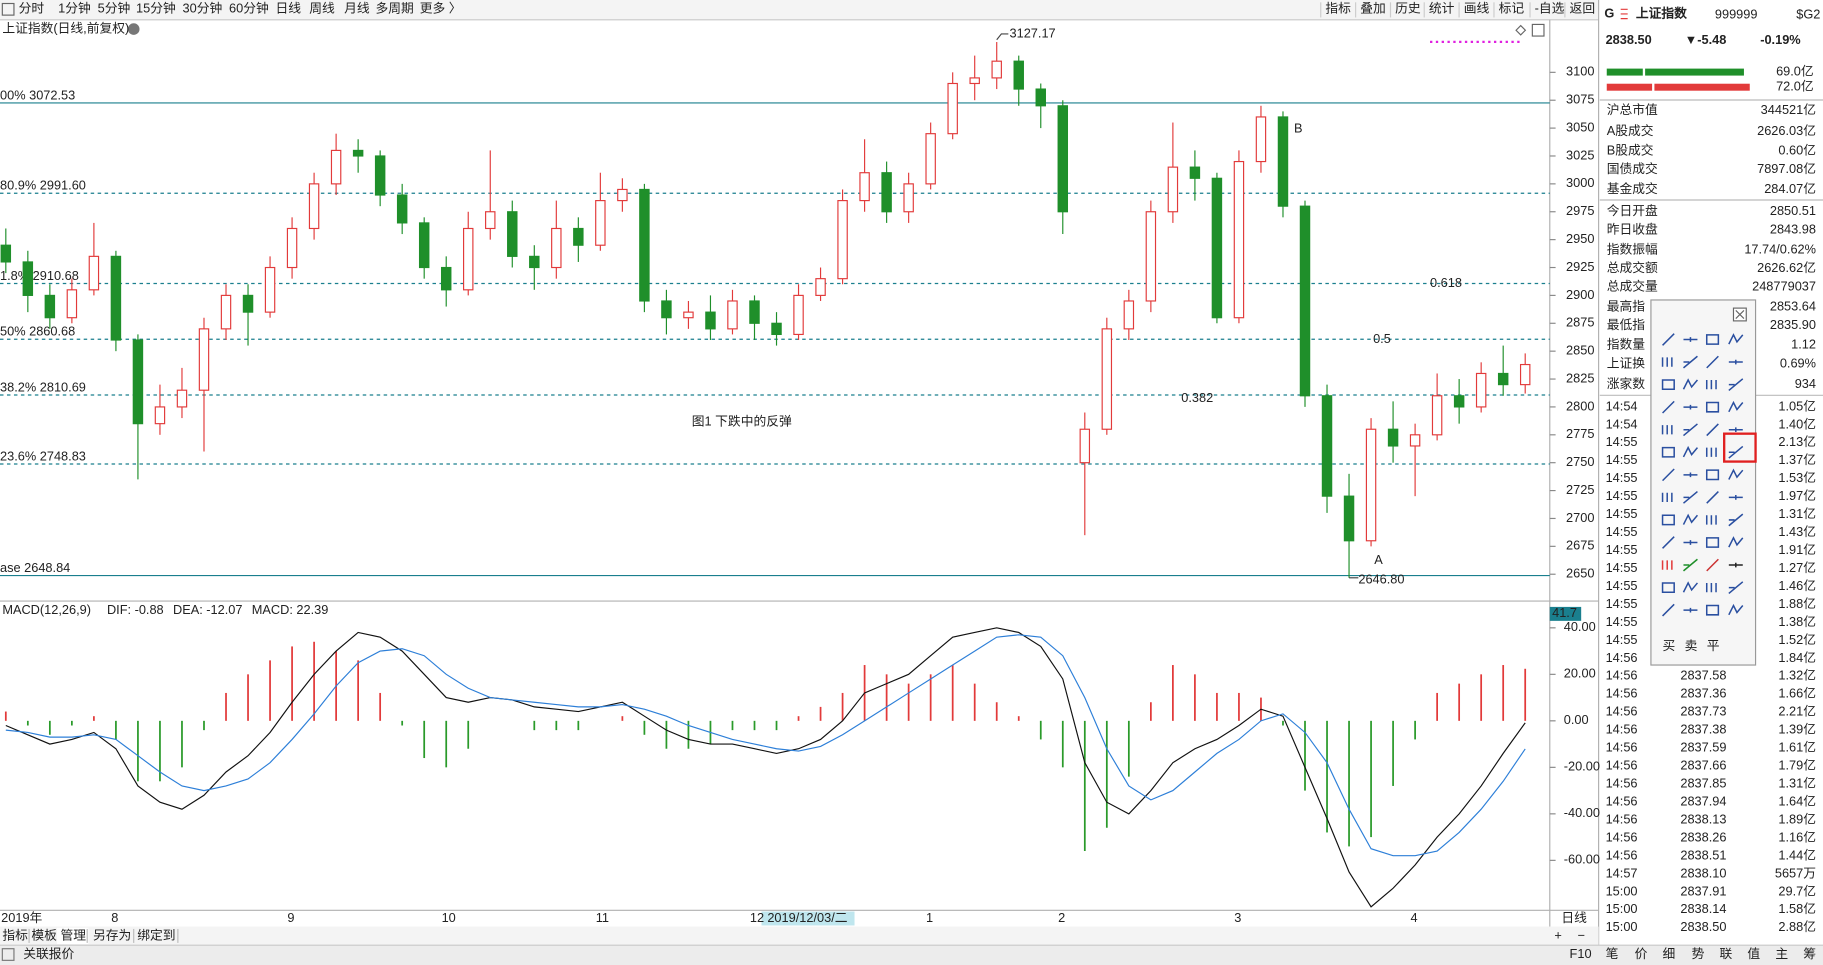  I want to click on period-tab: 多周期, so click(395, 8).